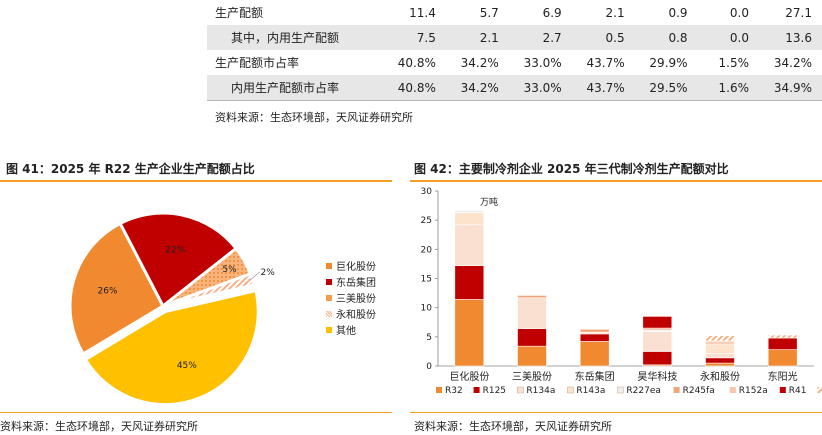 The image size is (822, 435). What do you see at coordinates (540, 391) in the screenshot?
I see `legend-label: R134a` at bounding box center [540, 391].